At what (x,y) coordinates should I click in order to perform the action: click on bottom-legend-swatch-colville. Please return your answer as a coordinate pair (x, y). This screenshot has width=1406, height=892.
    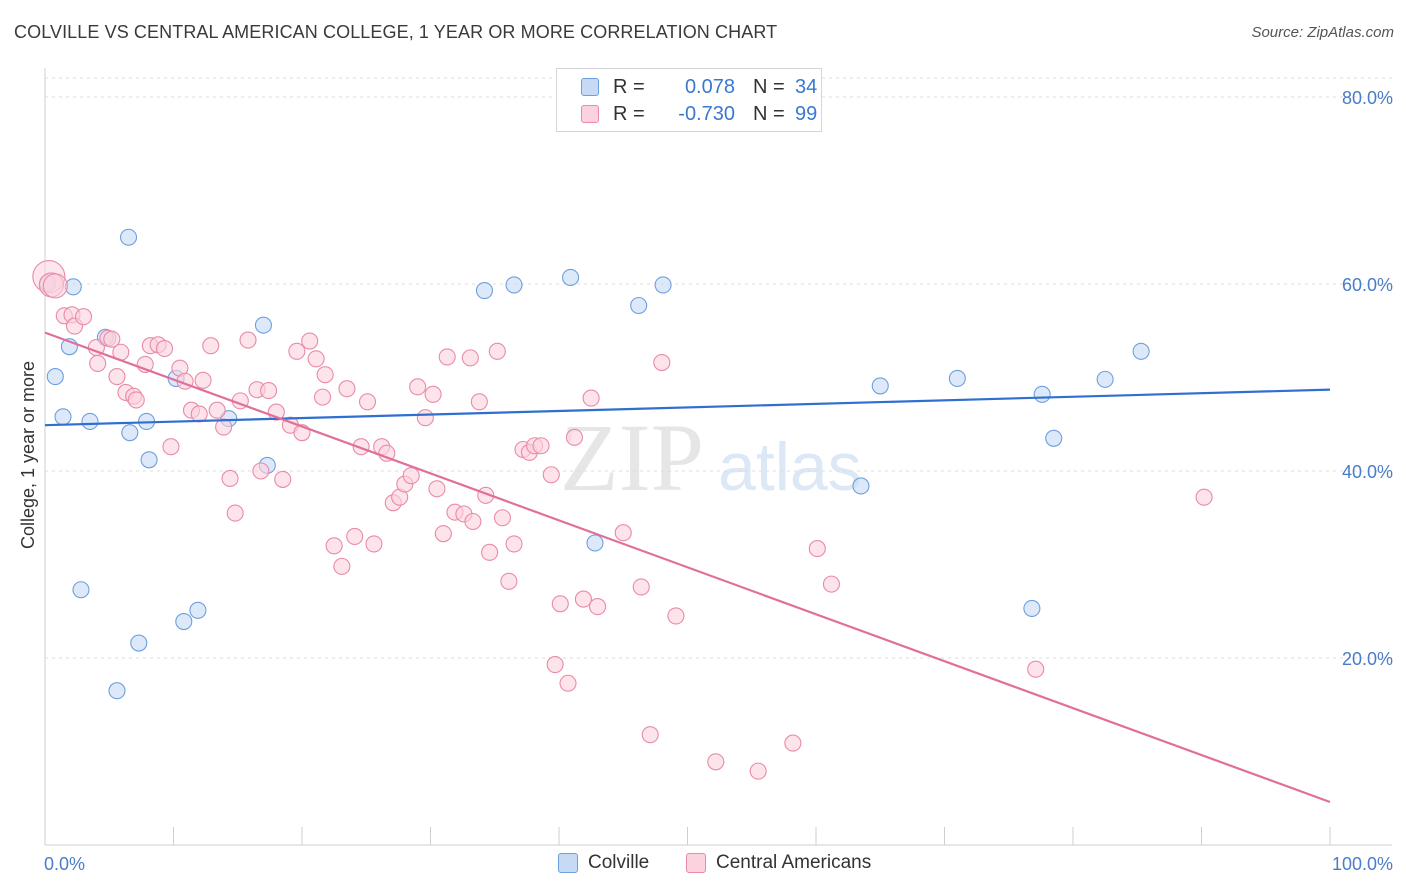
    Looking at the image, I should click on (568, 863).